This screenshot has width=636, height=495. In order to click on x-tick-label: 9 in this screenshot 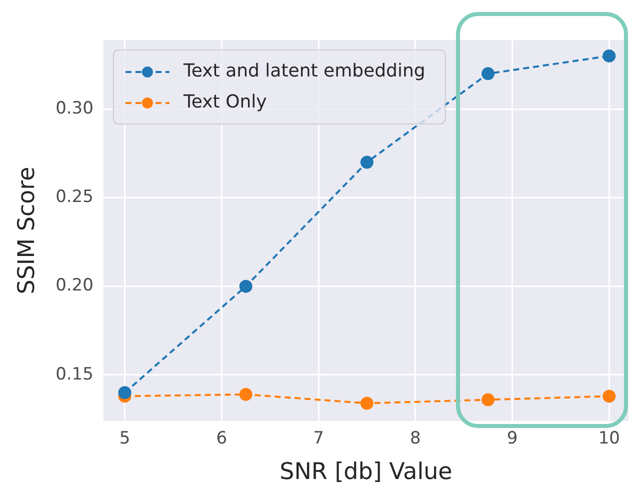, I will do `click(512, 438)`.